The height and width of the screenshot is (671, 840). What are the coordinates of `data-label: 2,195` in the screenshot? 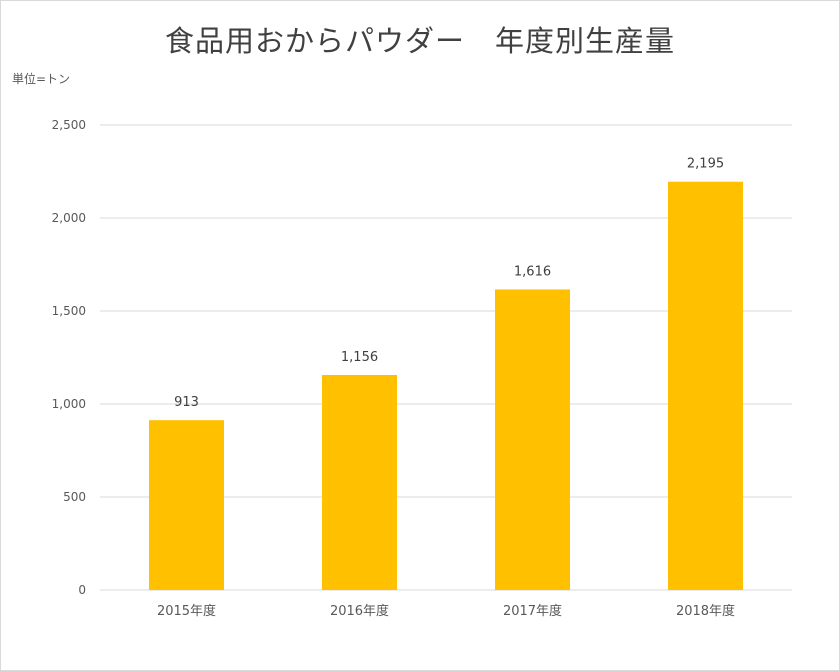 It's located at (705, 164).